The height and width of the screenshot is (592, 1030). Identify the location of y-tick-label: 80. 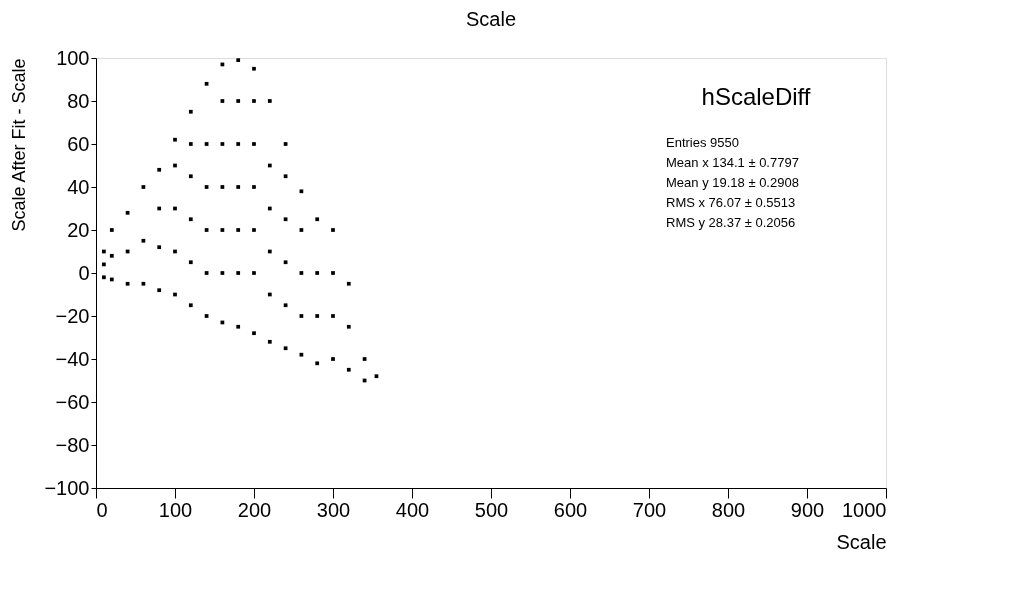
(78, 100).